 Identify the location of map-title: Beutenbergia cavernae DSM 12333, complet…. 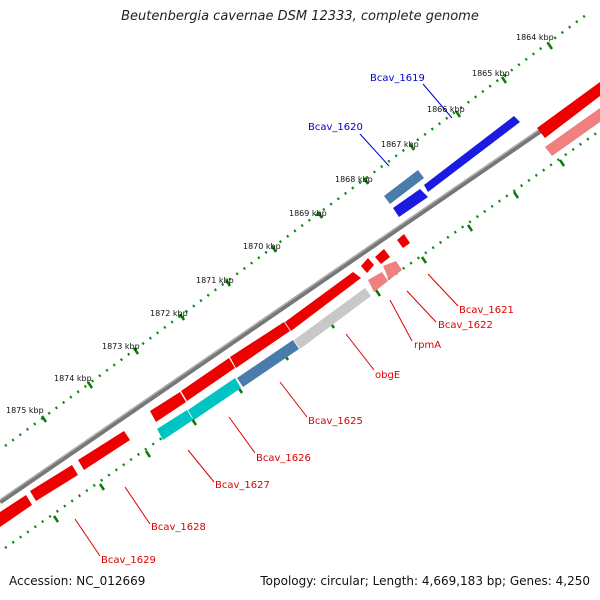
(300, 16).